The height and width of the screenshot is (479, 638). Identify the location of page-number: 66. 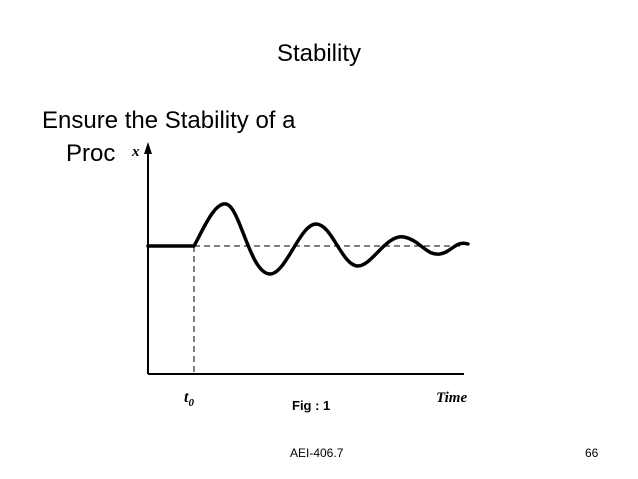
(592, 453).